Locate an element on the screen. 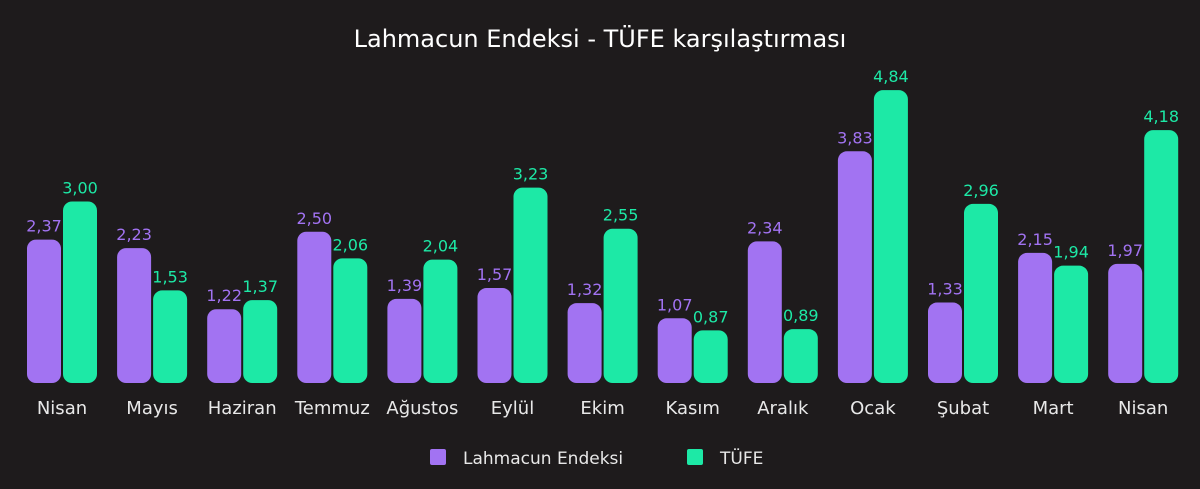  legend-swatch-tufe is located at coordinates (695, 457).